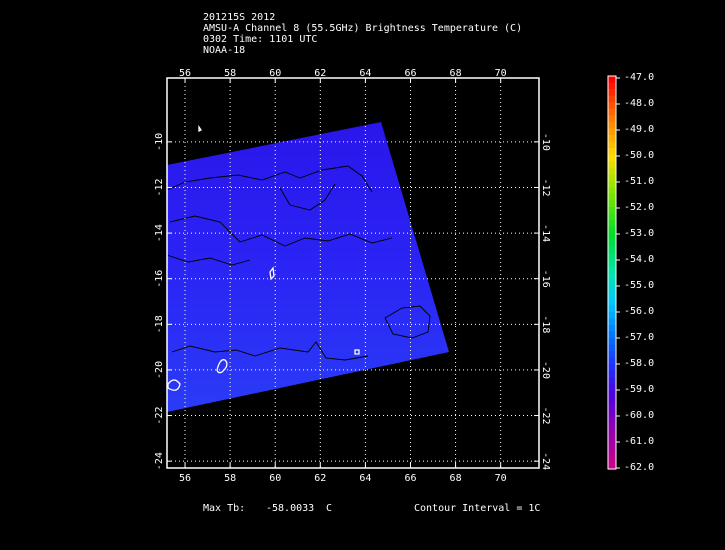 This screenshot has width=725, height=550. What do you see at coordinates (224, 50) in the screenshot?
I see `title-line-4: NOAA-18` at bounding box center [224, 50].